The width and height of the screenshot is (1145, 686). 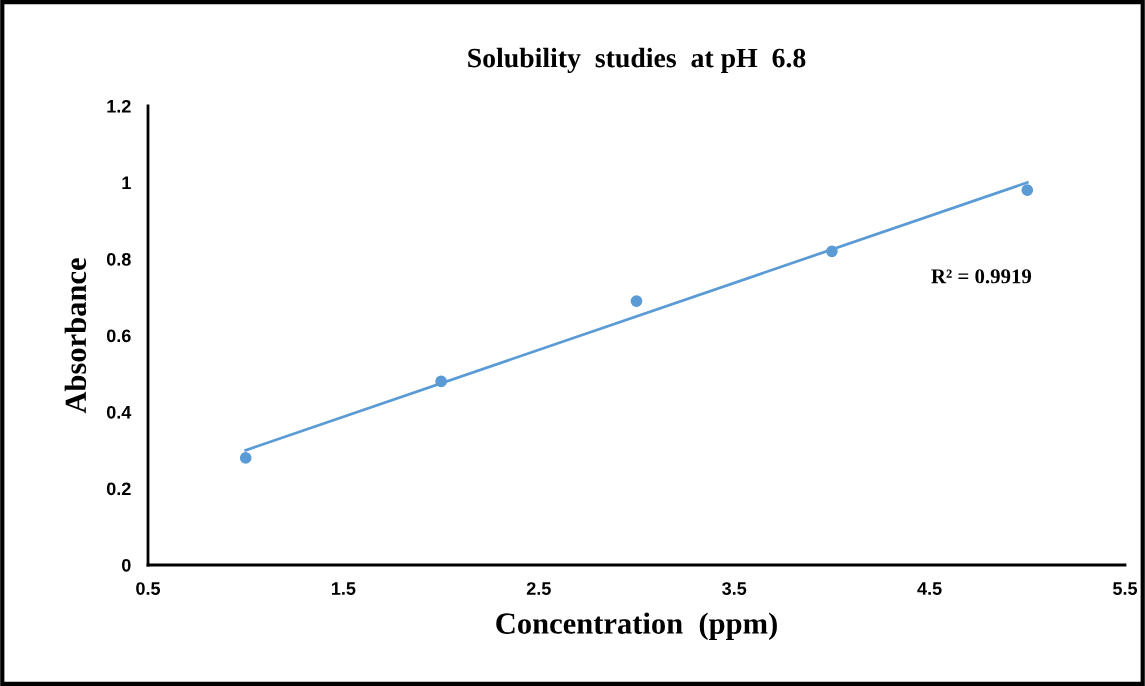 What do you see at coordinates (343, 588) in the screenshot?
I see `x-tick-label: 1.5` at bounding box center [343, 588].